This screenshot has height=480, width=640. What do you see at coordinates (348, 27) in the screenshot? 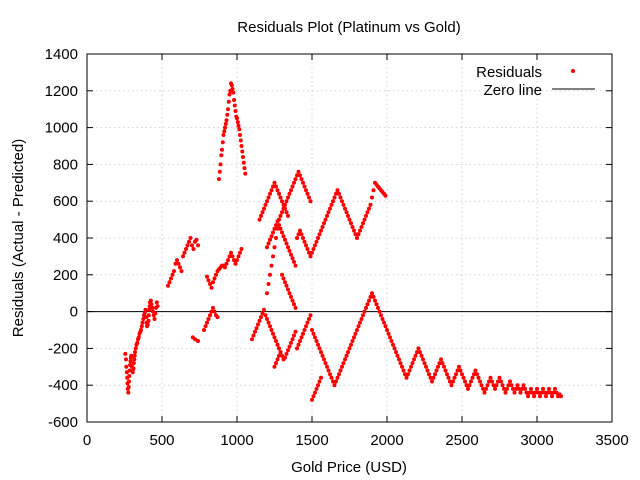
I see `chart-title: Residuals Plot (Platinum vs Gold)` at bounding box center [348, 27].